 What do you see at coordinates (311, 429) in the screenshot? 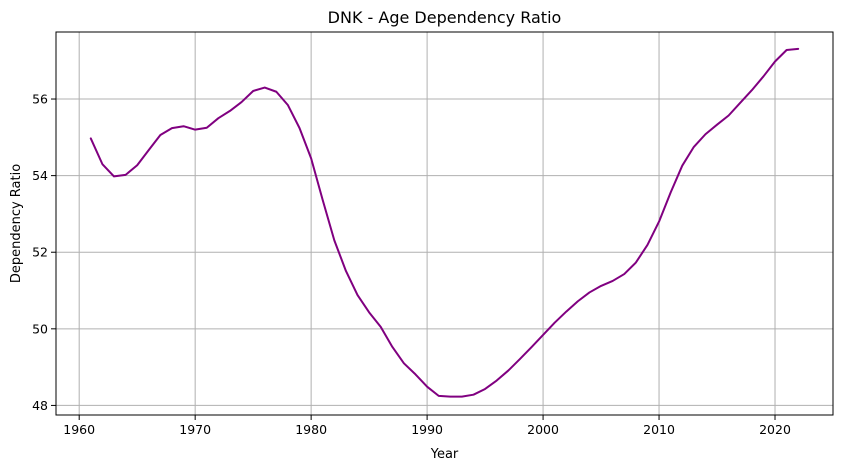
I see `x-tick-label: 1980` at bounding box center [311, 429].